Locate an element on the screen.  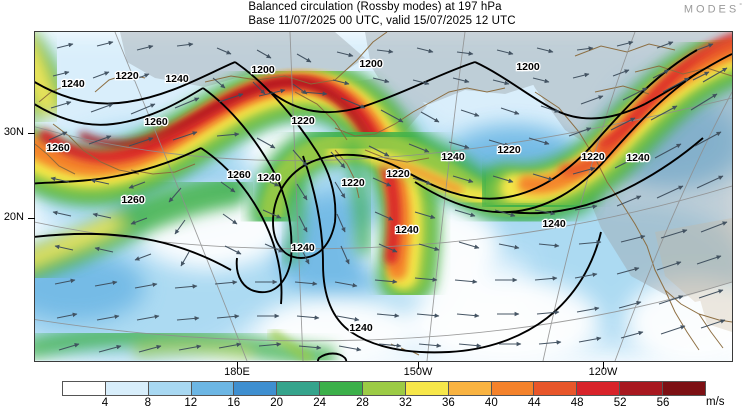
colorbar-tick: 36 is located at coordinates (448, 403).